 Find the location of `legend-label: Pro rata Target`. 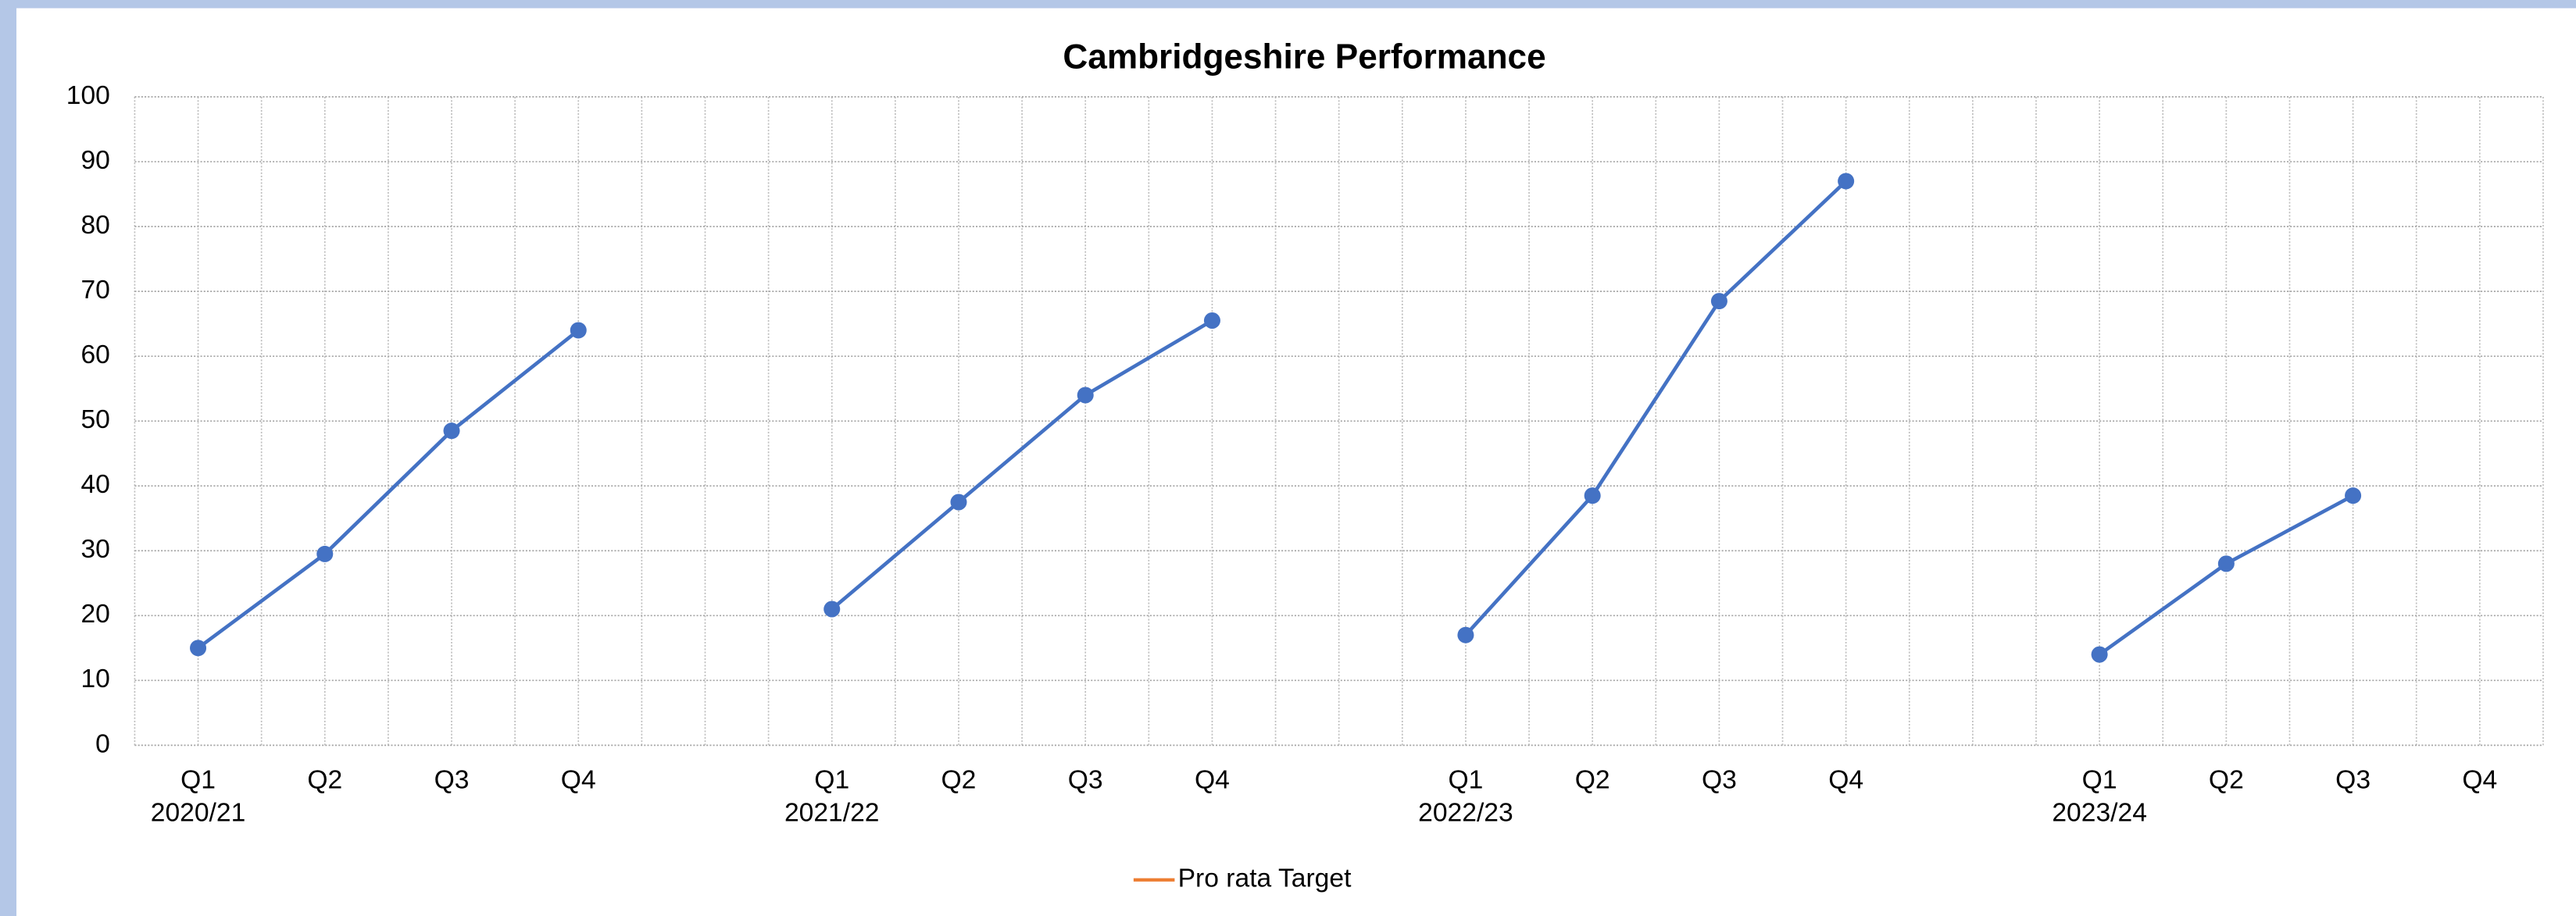

legend-label: Pro rata Target is located at coordinates (1265, 878).